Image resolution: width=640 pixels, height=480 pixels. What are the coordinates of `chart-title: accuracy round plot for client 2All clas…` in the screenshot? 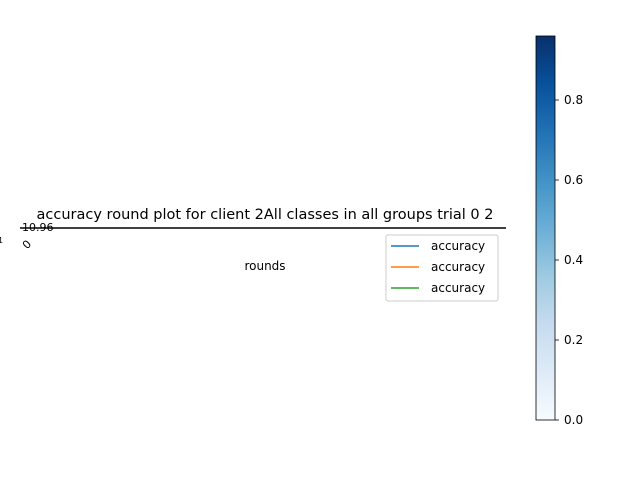 It's located at (265, 215).